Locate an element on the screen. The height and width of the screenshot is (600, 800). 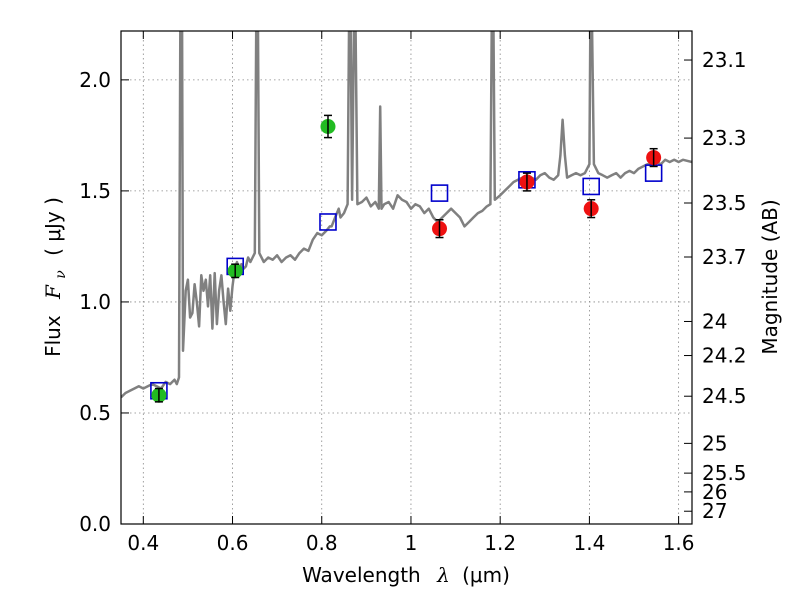
y-tick-label: 0.5 is located at coordinates (95, 413).